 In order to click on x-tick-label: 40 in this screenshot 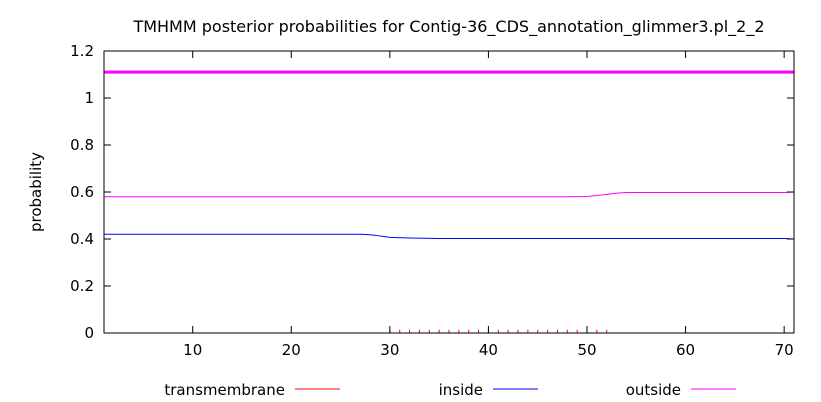, I will do `click(488, 350)`.